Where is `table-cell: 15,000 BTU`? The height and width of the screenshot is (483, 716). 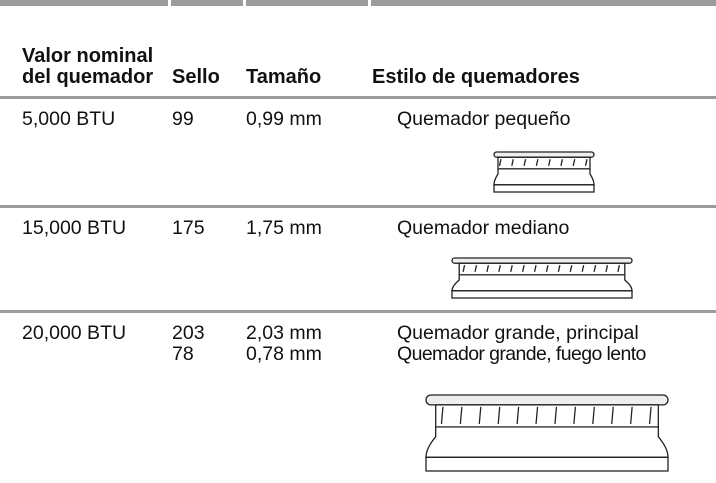 table-cell: 15,000 BTU is located at coordinates (74, 228).